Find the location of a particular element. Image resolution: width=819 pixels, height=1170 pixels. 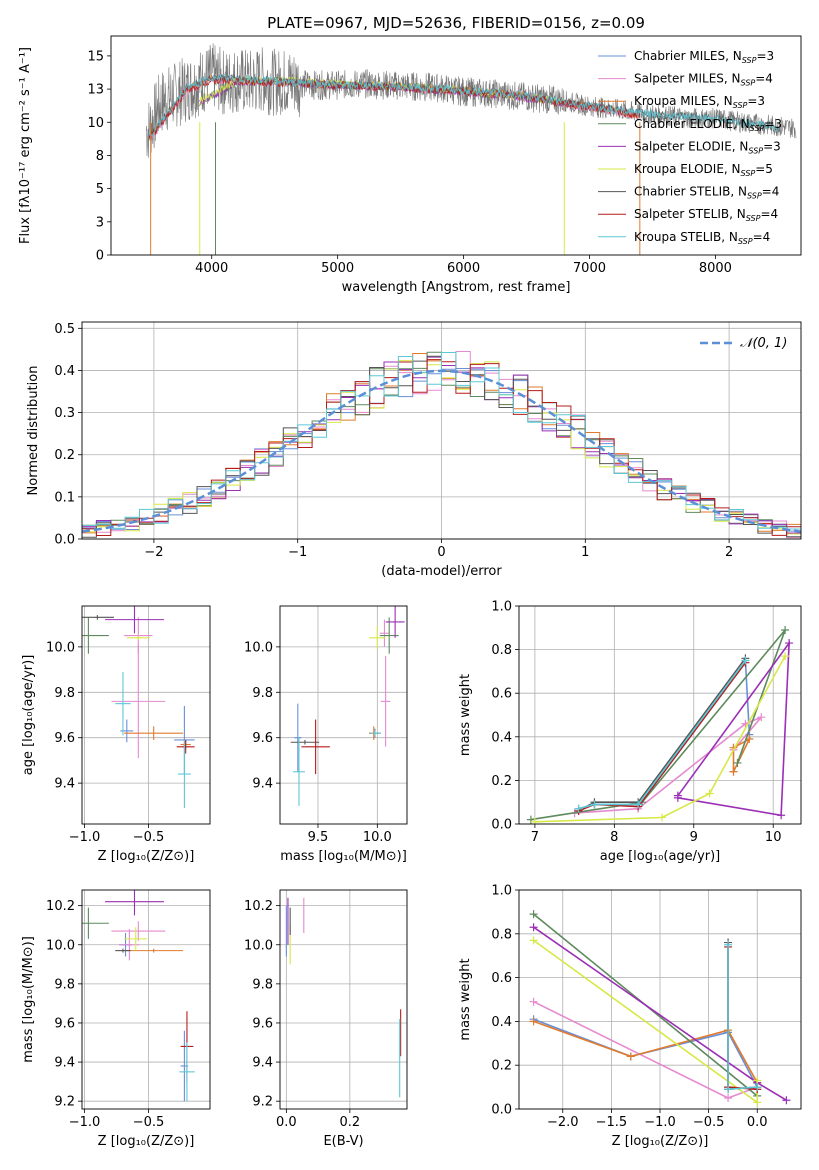

x-tick-label: 10 is located at coordinates (773, 837).